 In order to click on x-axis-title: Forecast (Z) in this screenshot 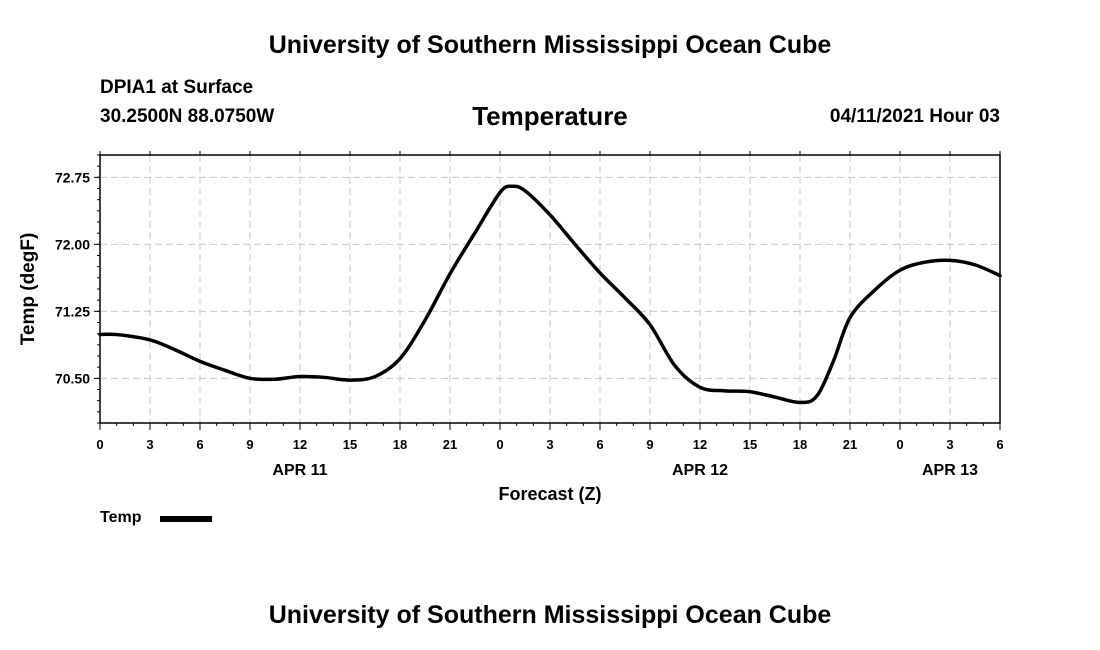, I will do `click(549, 494)`.